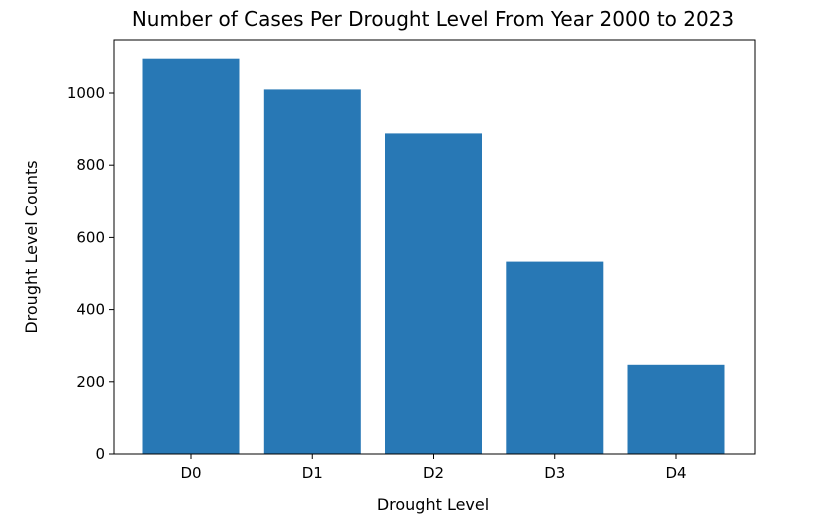  I want to click on x-axis-ticks: D0 D1 D2 D3 D4, so click(433, 468).